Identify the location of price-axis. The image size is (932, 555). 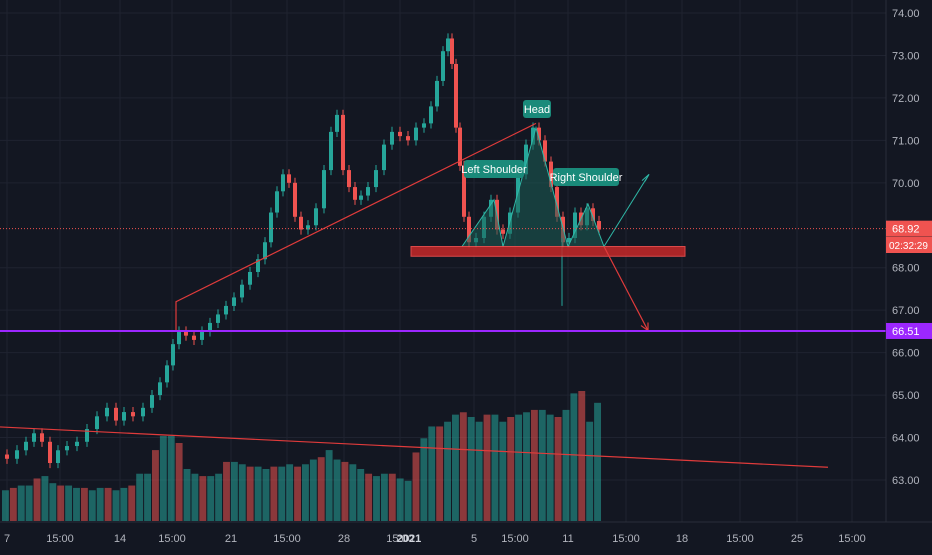
(909, 261).